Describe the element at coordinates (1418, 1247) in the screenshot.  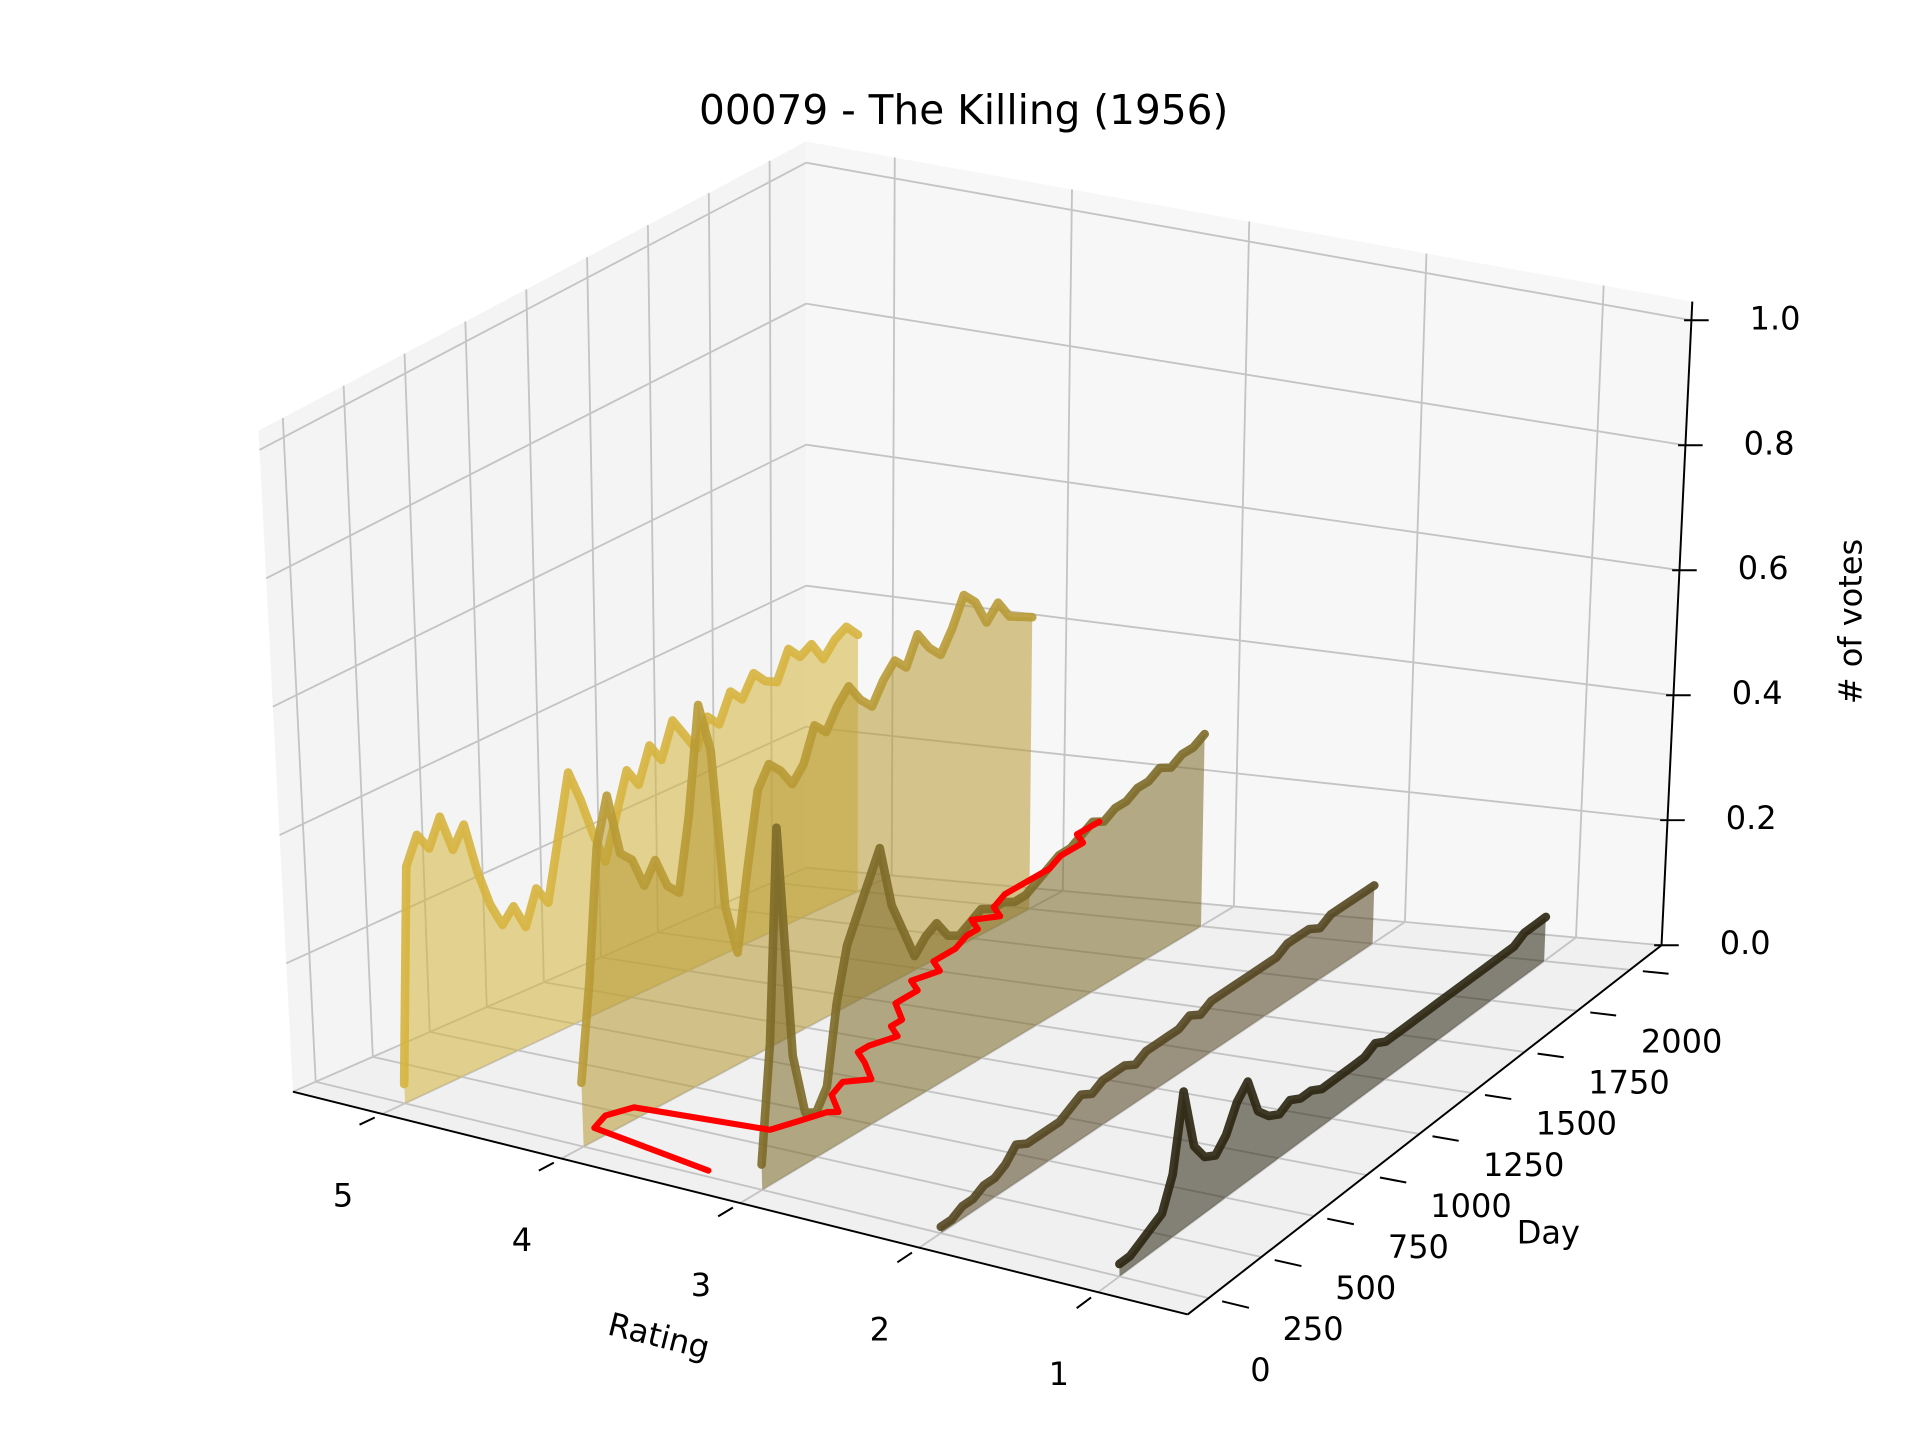
I see `y-tick-label: 750` at that location.